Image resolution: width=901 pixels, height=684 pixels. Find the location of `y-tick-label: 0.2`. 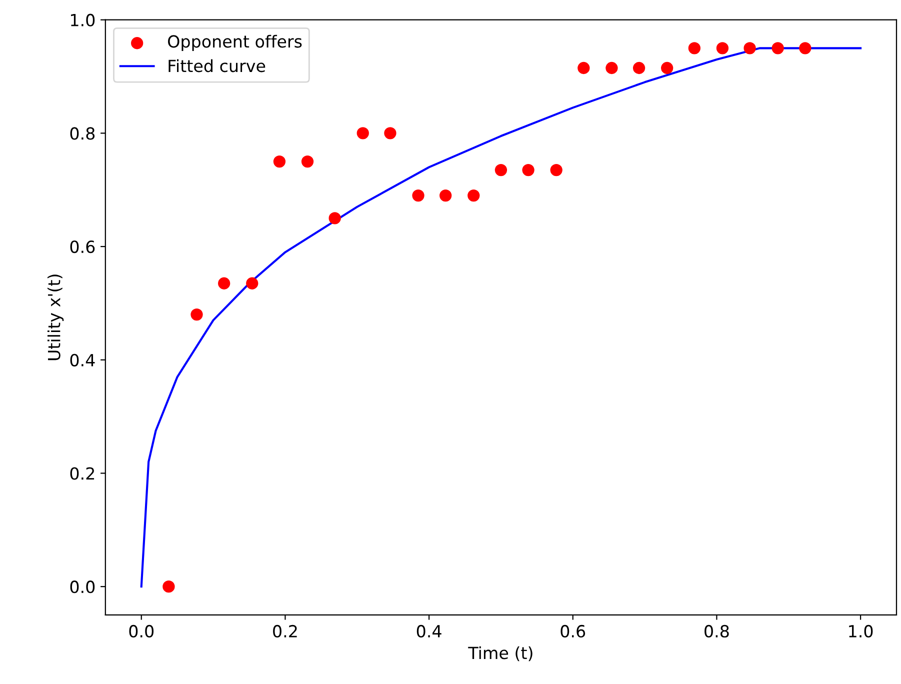

y-tick-label: 0.2 is located at coordinates (82, 473).